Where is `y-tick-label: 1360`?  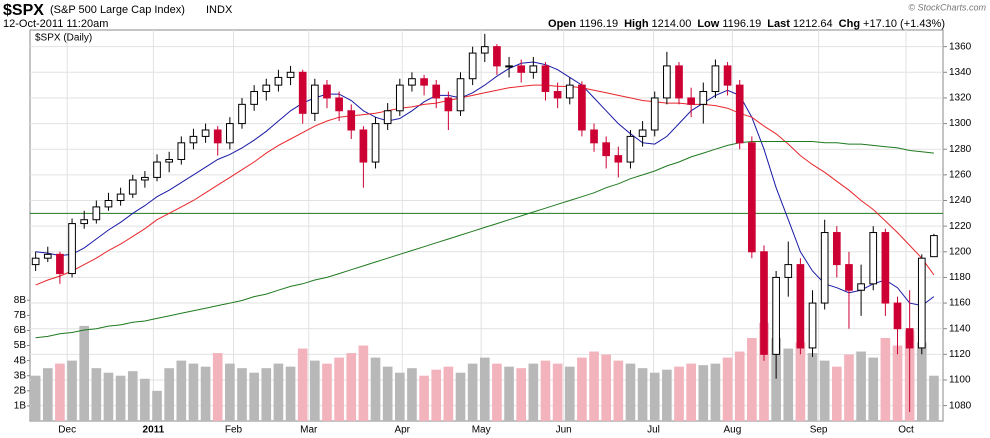 y-tick-label: 1360 is located at coordinates (960, 46).